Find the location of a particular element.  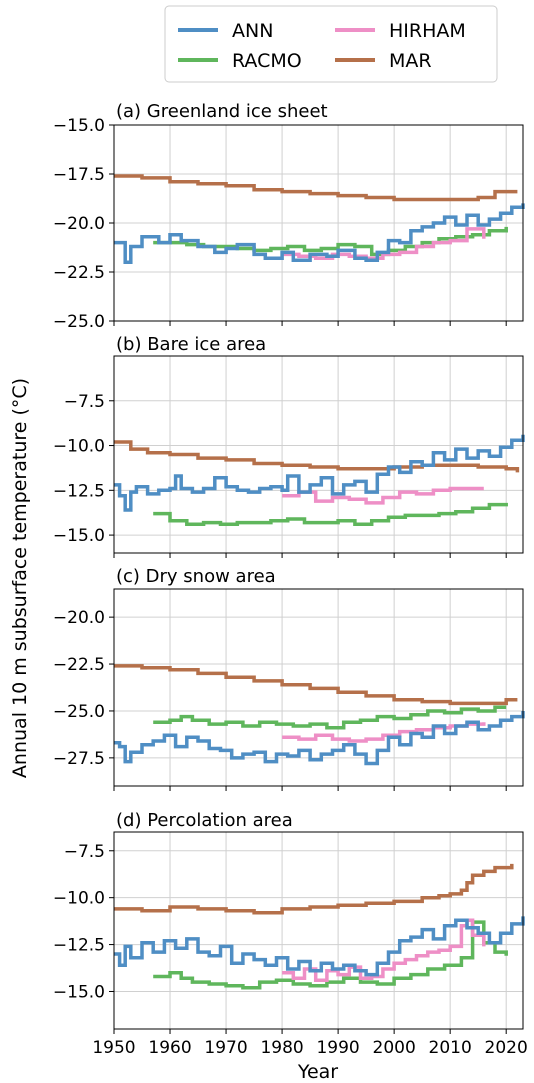

panel-d-y-tick-label: −7.5 is located at coordinates (84, 852).